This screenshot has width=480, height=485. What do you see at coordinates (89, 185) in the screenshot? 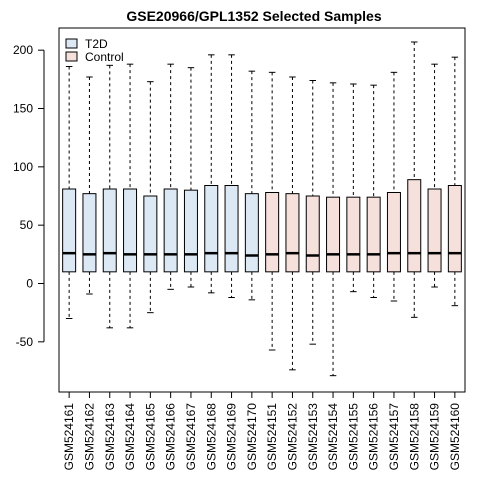
I see `box-GSM524162` at bounding box center [89, 185].